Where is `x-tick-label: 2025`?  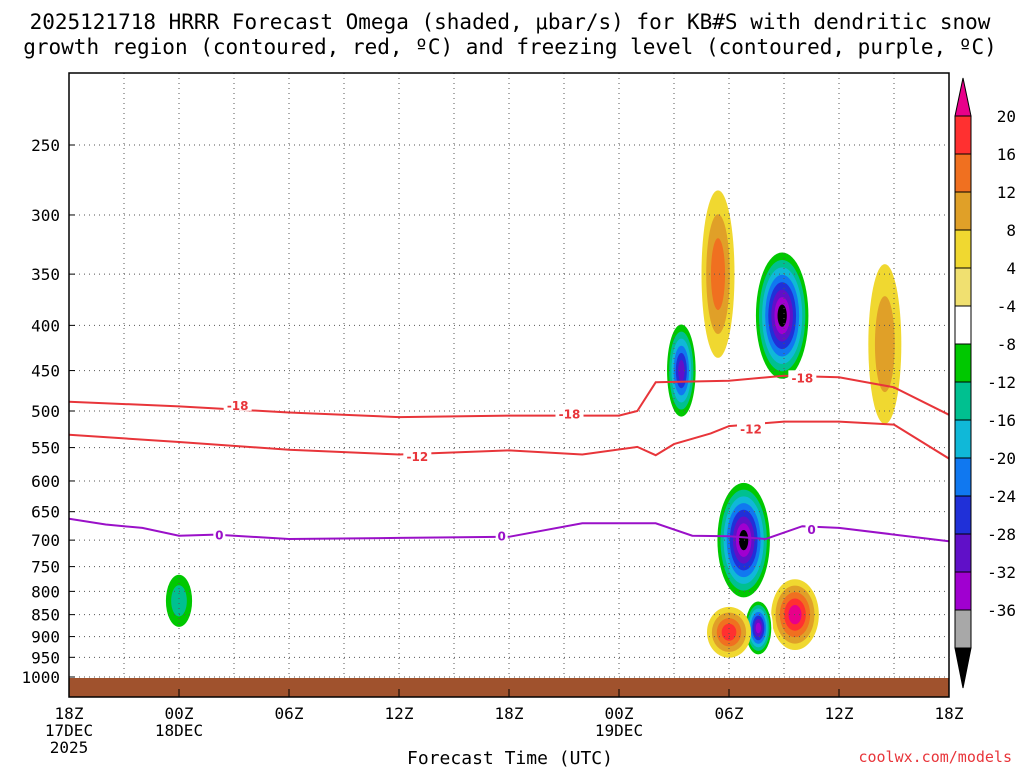
x-tick-label: 2025 is located at coordinates (69, 747).